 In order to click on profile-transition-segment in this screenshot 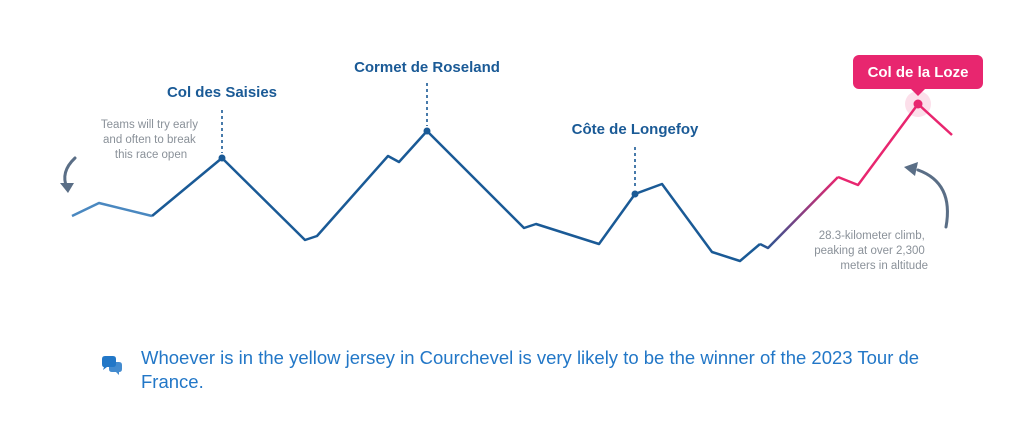, I will do `click(799, 213)`.